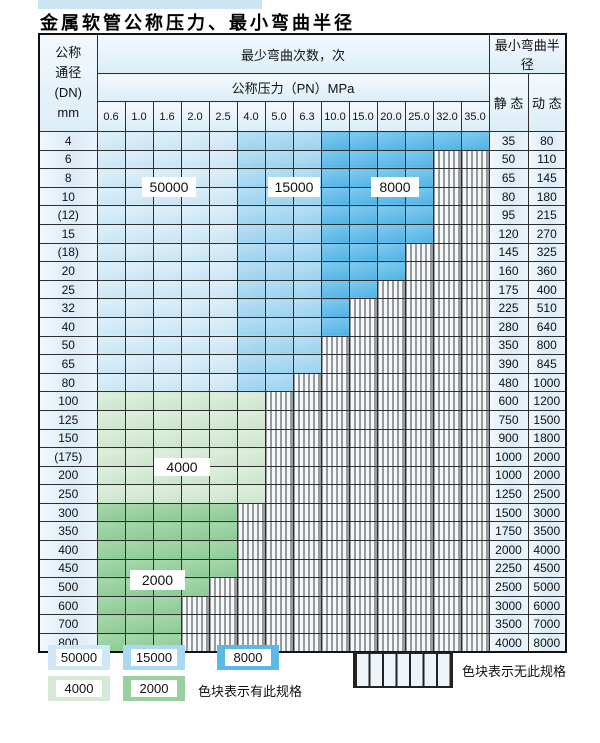 The image size is (600, 743). I want to click on pressure-tick: 6.3, so click(307, 116).